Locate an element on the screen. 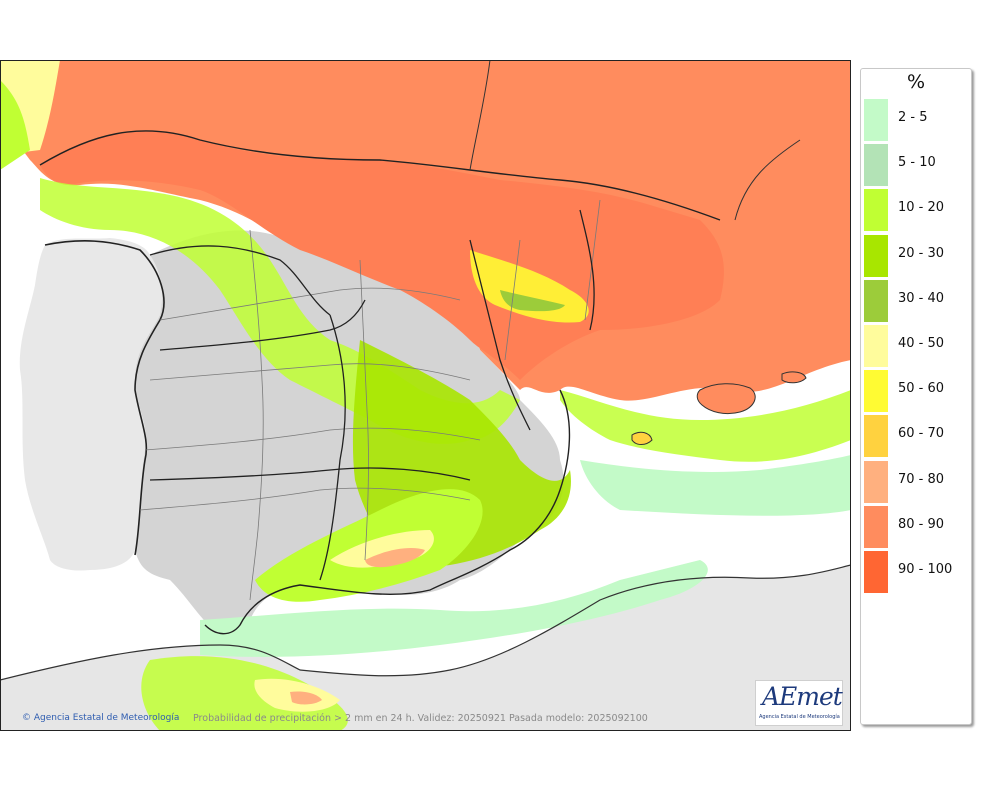 The image size is (1000, 790). copyright-icon: © is located at coordinates (26, 718).